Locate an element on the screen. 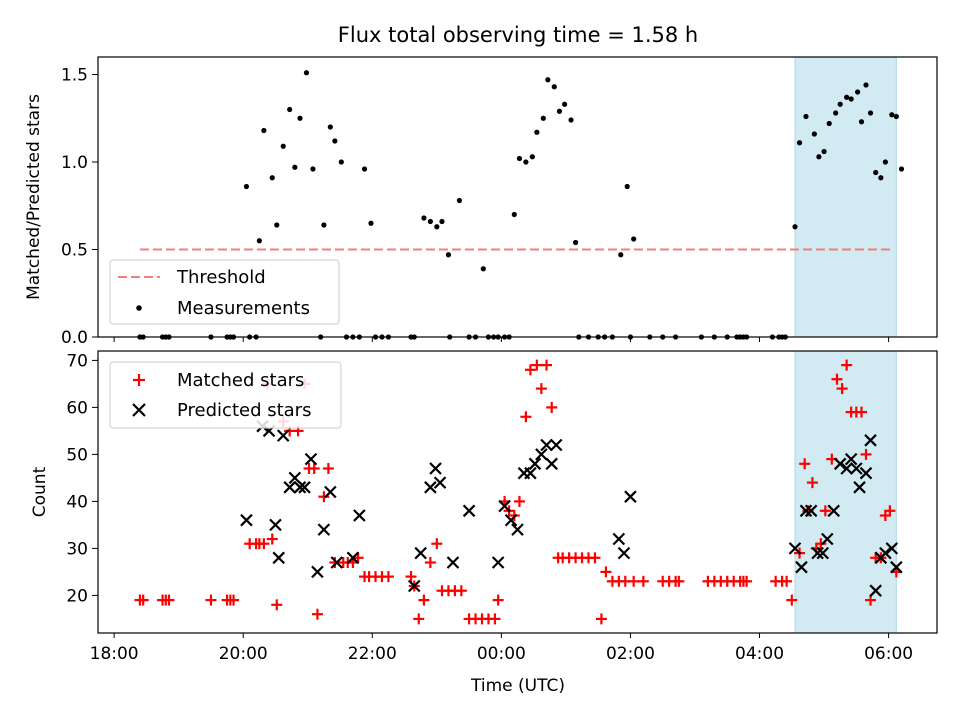 The image size is (960, 720). x-tick-label: 20:00 is located at coordinates (243, 654).